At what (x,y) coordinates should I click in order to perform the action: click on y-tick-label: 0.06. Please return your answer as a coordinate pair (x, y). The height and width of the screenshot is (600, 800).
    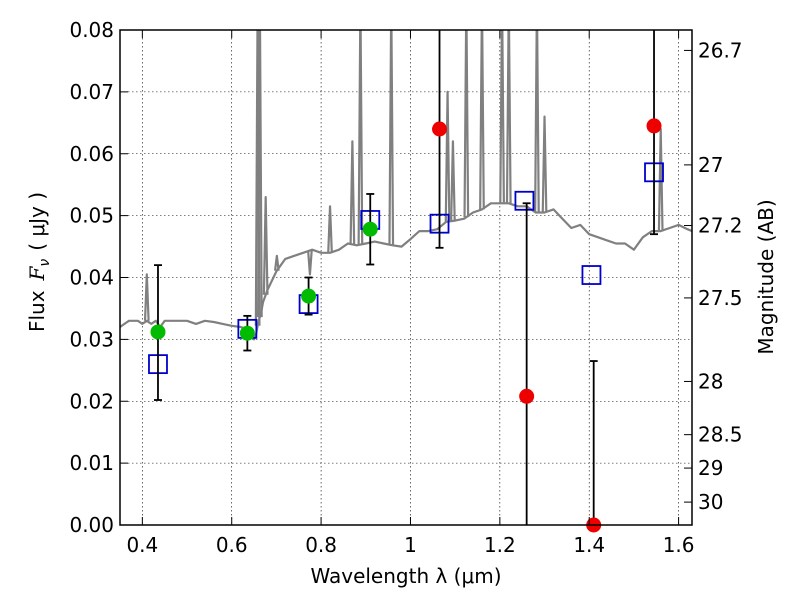
    Looking at the image, I should click on (91, 154).